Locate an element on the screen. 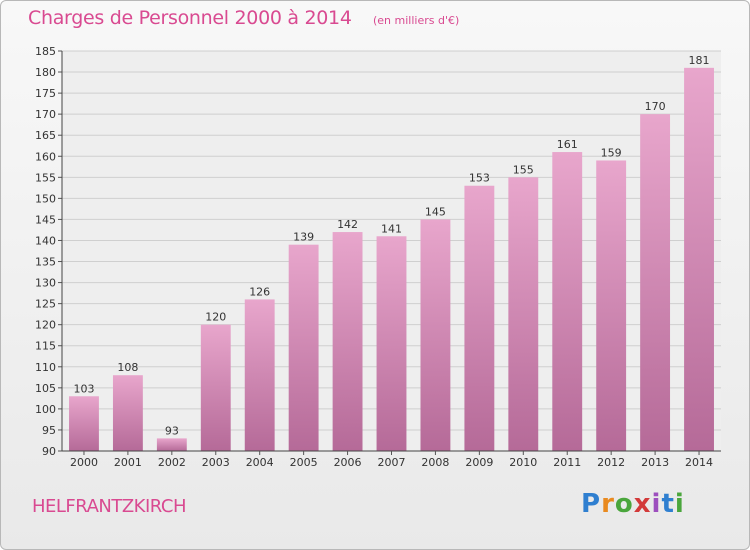 The image size is (750, 550). bar-value-label: 139 is located at coordinates (303, 237).